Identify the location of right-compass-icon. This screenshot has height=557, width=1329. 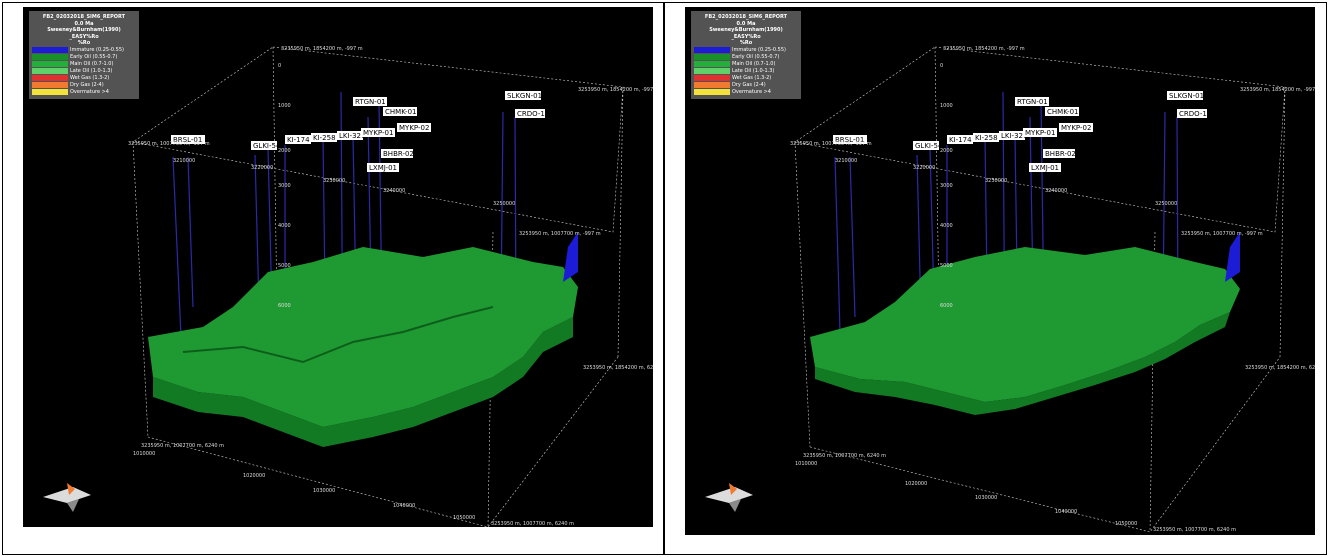
(729, 497).